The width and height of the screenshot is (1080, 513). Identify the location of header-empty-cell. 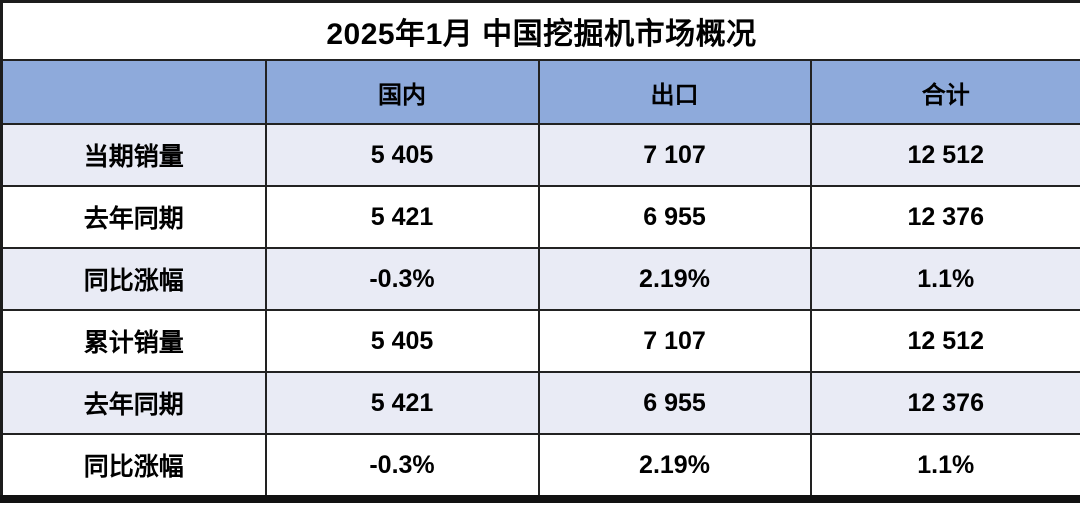
(133, 92).